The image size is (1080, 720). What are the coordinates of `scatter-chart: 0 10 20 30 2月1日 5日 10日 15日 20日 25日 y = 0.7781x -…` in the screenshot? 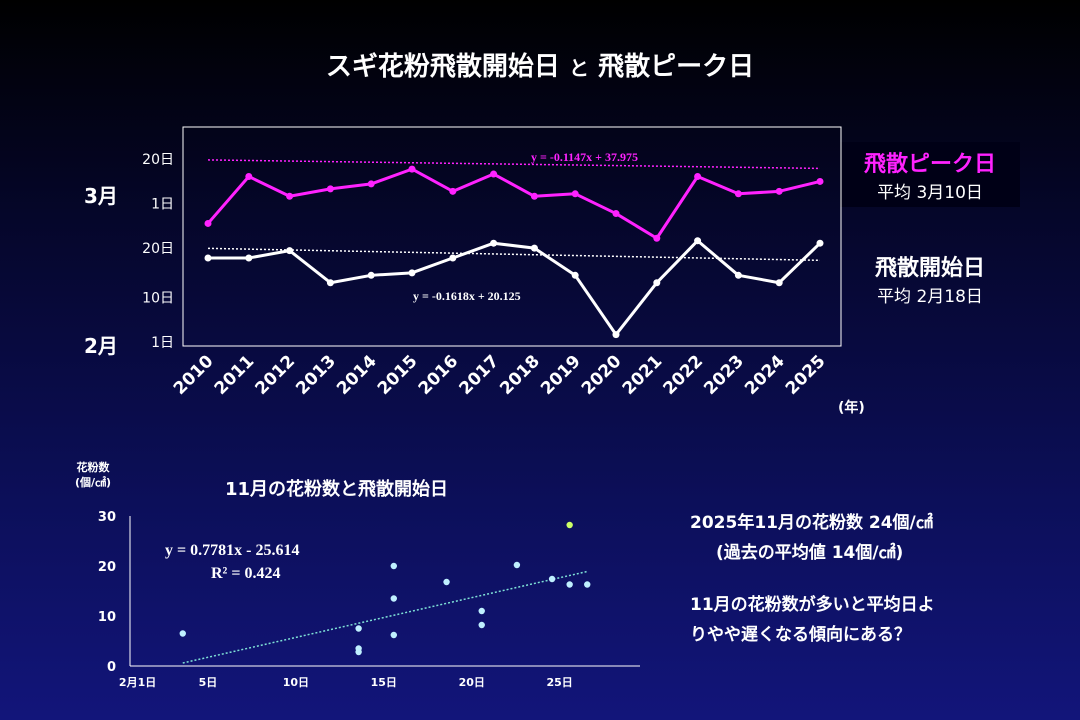 It's located at (369, 599).